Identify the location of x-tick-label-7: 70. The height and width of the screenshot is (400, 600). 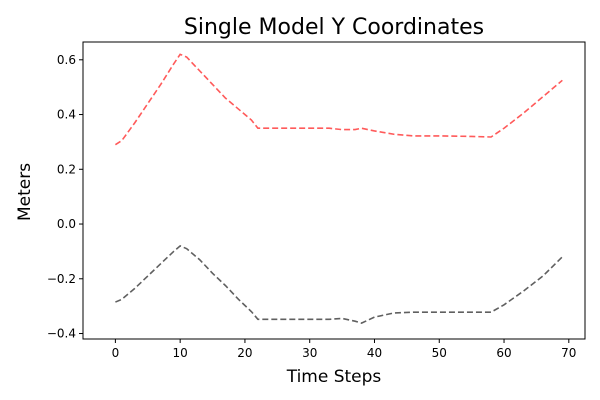
(568, 353).